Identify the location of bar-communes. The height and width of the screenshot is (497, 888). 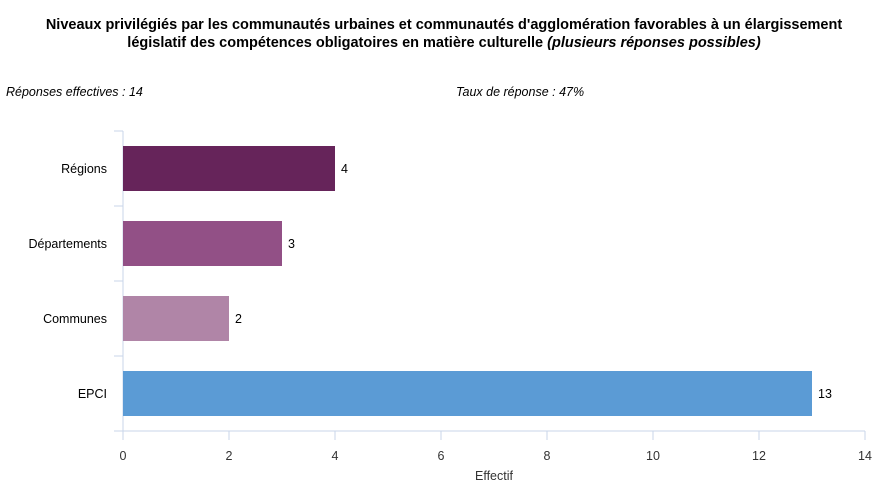
(176, 318).